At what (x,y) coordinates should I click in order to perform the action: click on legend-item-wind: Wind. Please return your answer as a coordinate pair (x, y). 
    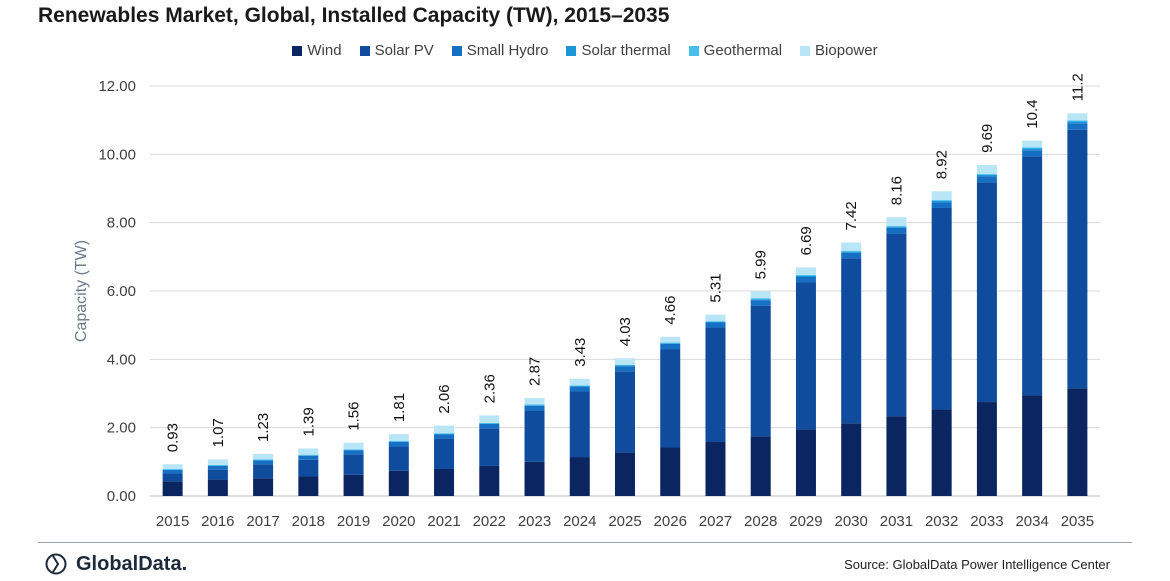
    Looking at the image, I should click on (317, 50).